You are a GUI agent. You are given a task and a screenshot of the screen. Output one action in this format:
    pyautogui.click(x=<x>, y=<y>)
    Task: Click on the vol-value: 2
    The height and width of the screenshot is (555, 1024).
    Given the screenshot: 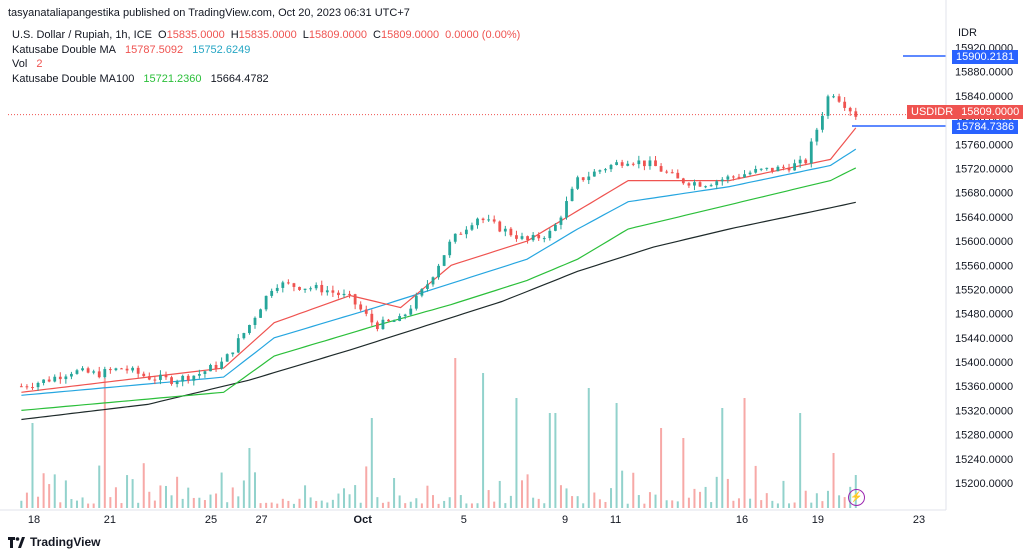 What is the action you would take?
    pyautogui.click(x=39, y=64)
    